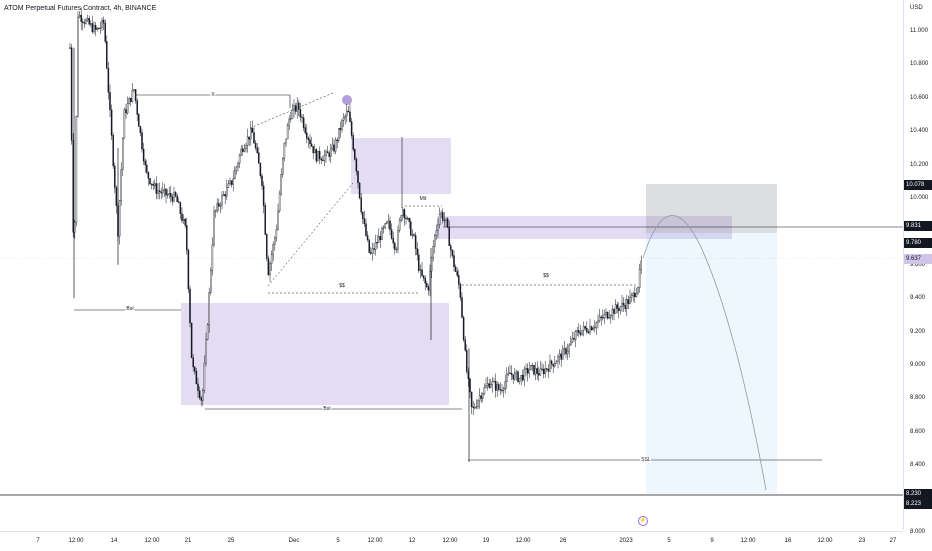  Describe the element at coordinates (347, 100) in the screenshot. I see `pivot-marker` at that location.